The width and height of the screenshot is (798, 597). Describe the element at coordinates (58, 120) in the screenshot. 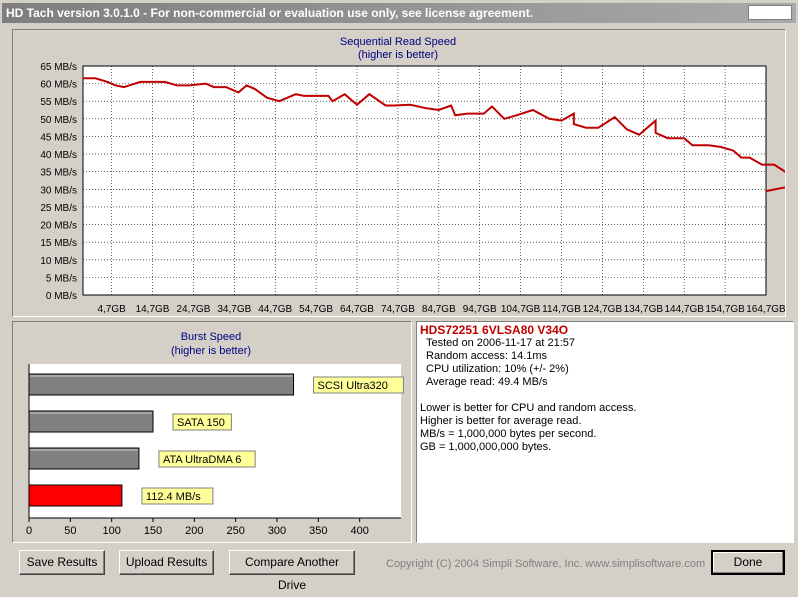

I see `y-tick-label: 50 MB/s` at that location.